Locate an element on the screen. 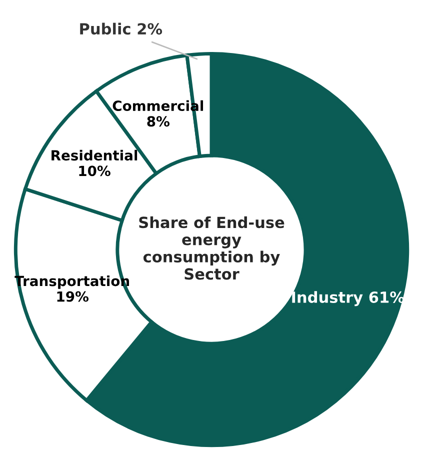 This screenshot has width=423, height=456. slice-label: Residential is located at coordinates (95, 155).